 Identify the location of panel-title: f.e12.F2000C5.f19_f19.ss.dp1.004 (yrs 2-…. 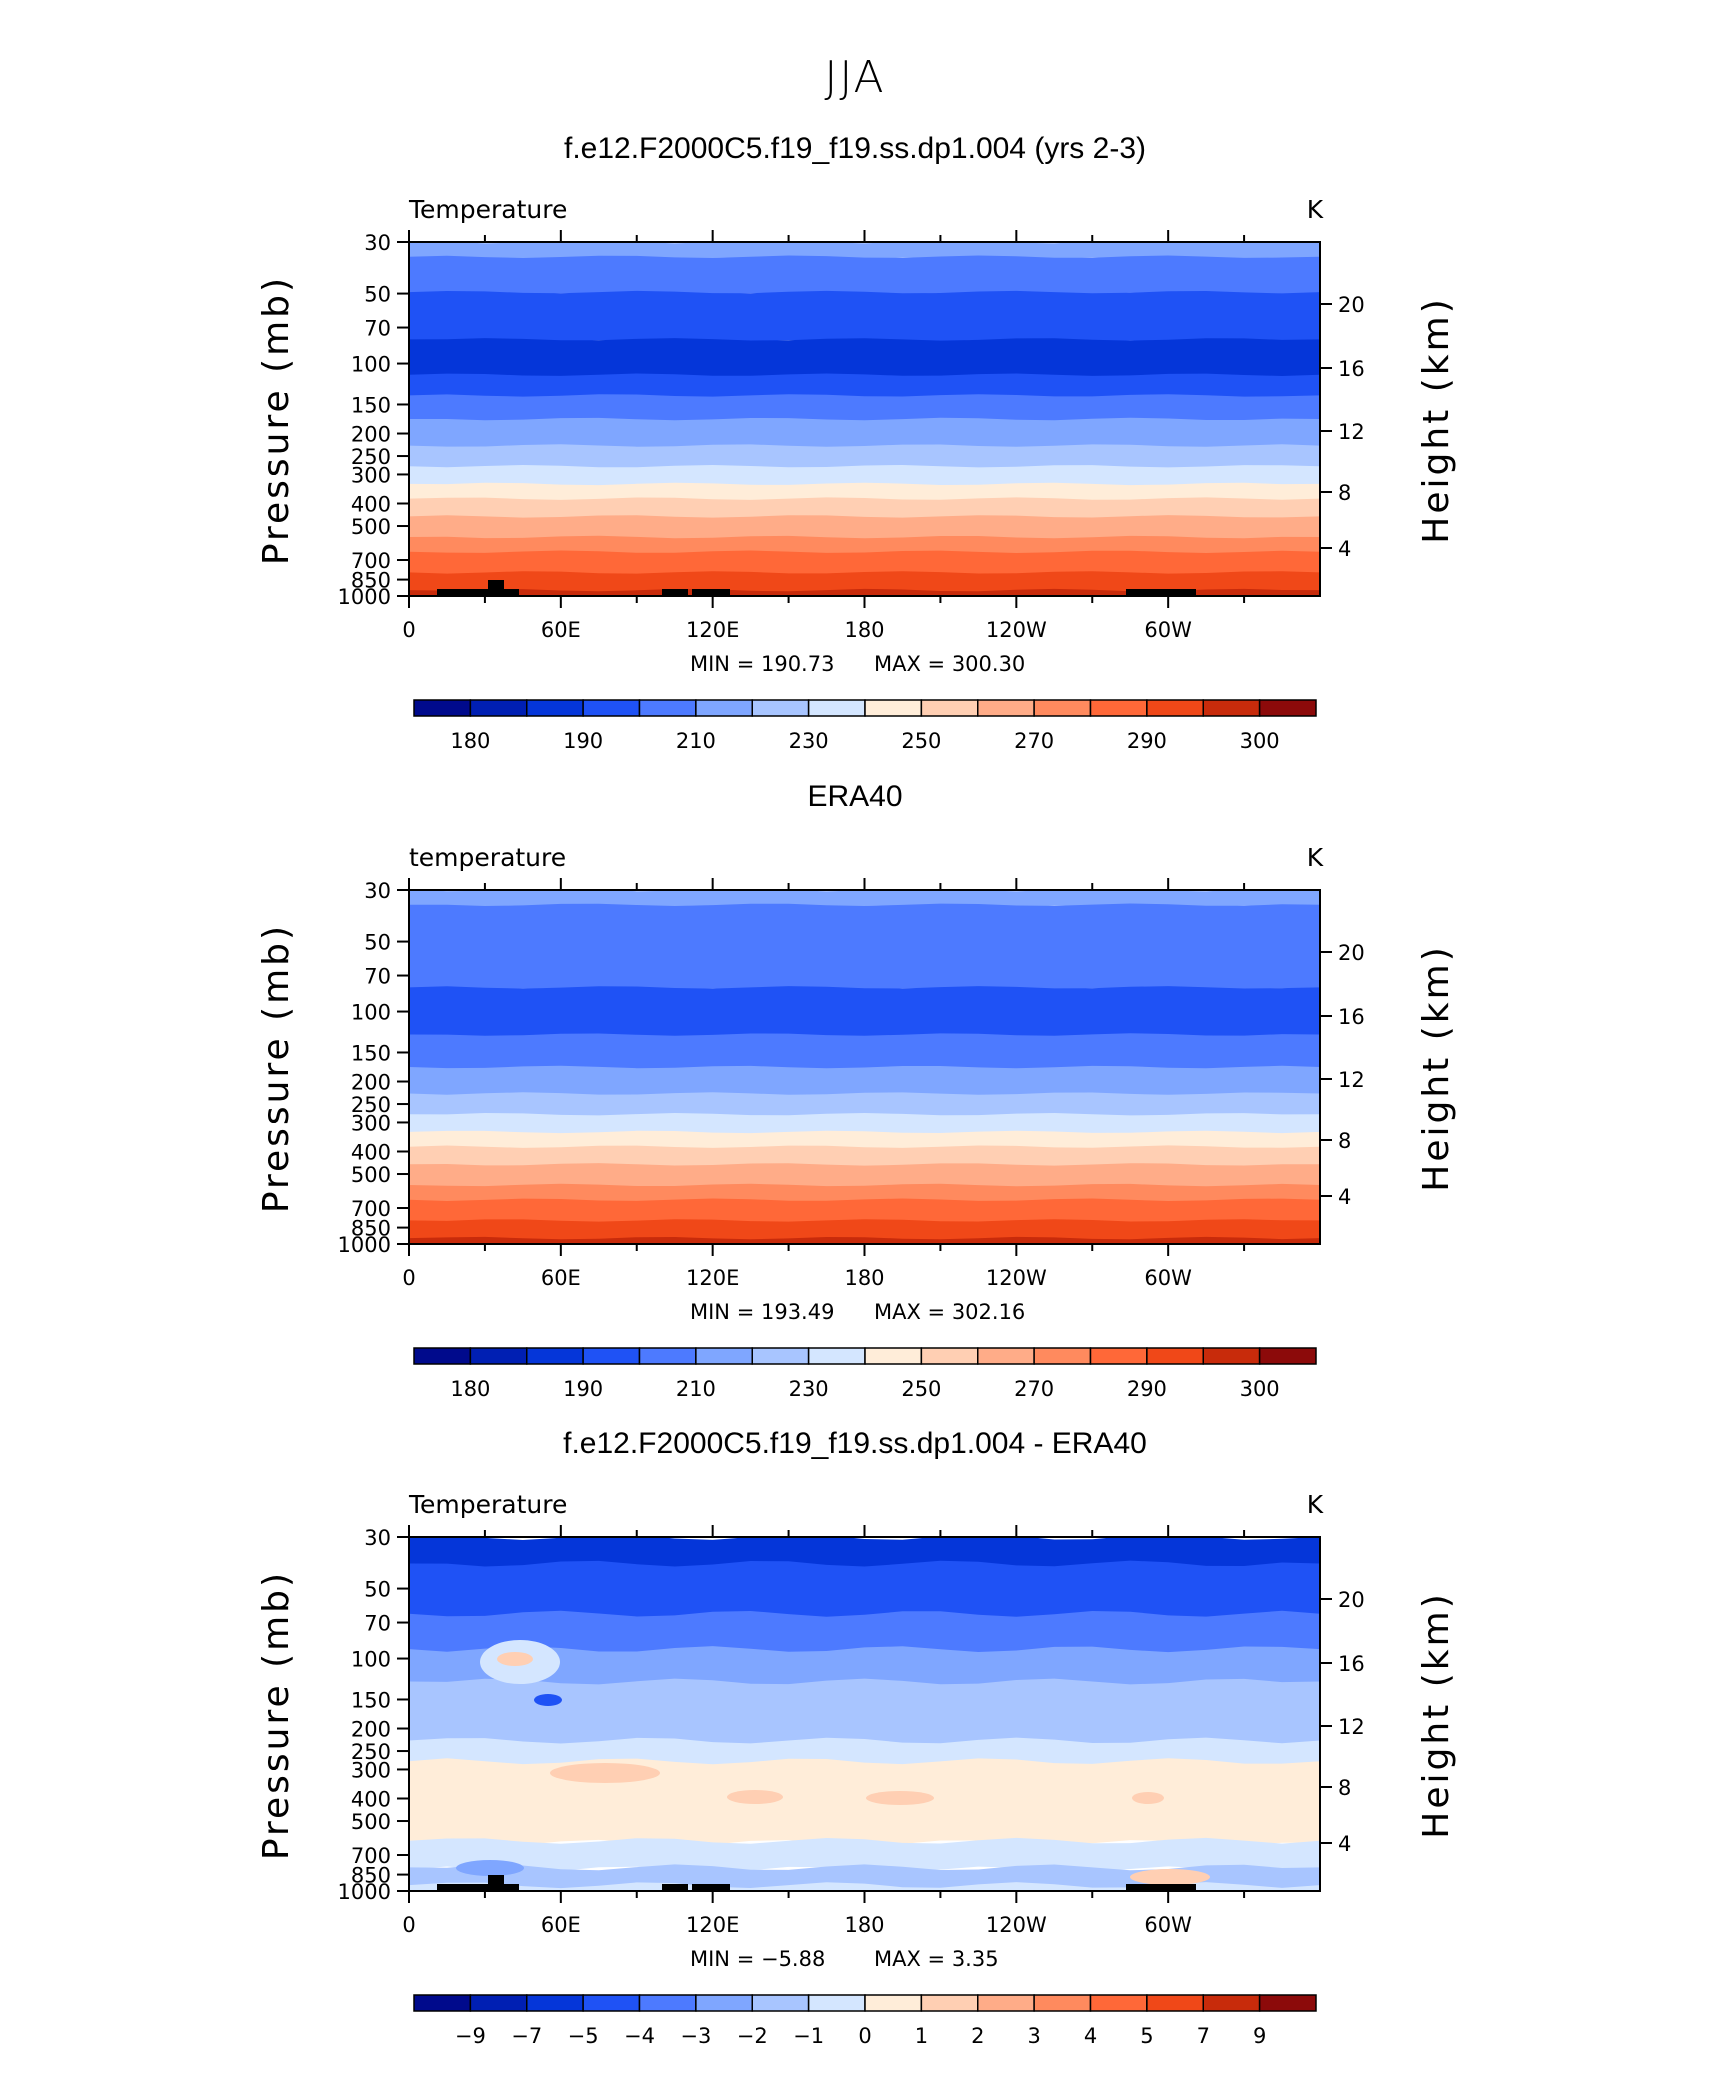
(855, 148).